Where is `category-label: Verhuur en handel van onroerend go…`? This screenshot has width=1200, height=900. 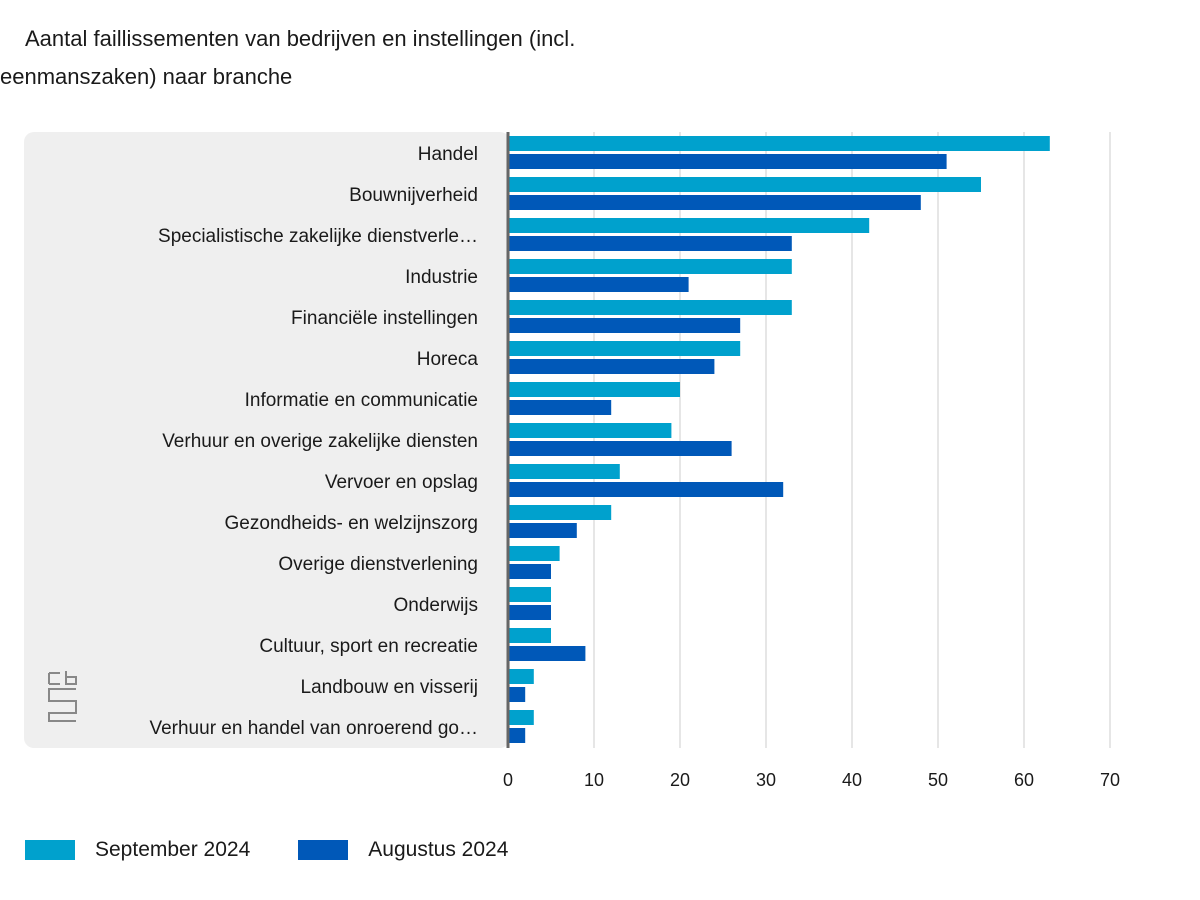
category-label: Verhuur en handel van onroerend go… is located at coordinates (313, 728).